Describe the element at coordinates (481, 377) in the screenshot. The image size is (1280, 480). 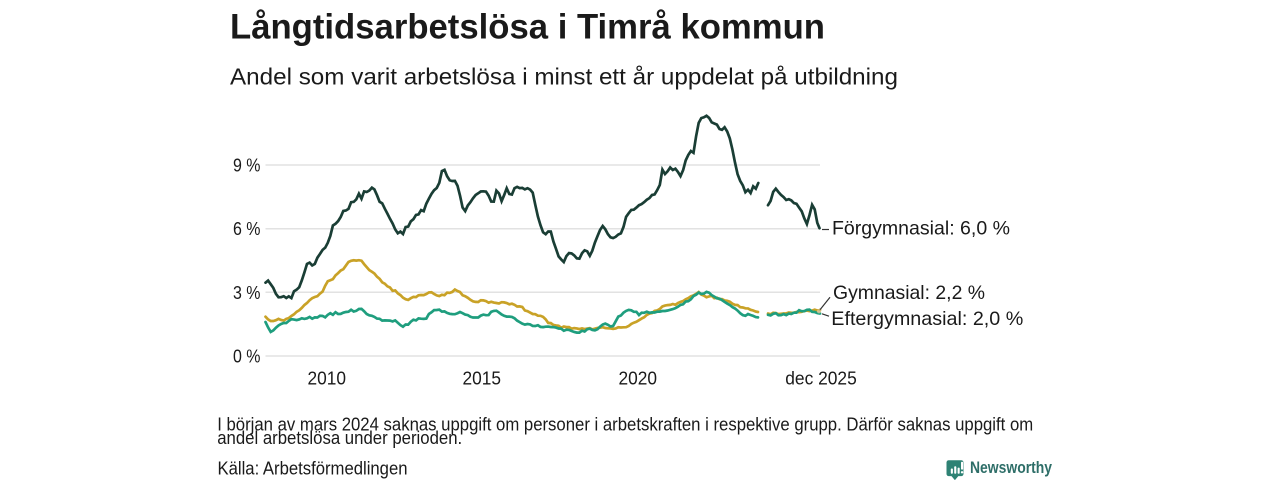
I see `svg-text: 2015` at that location.